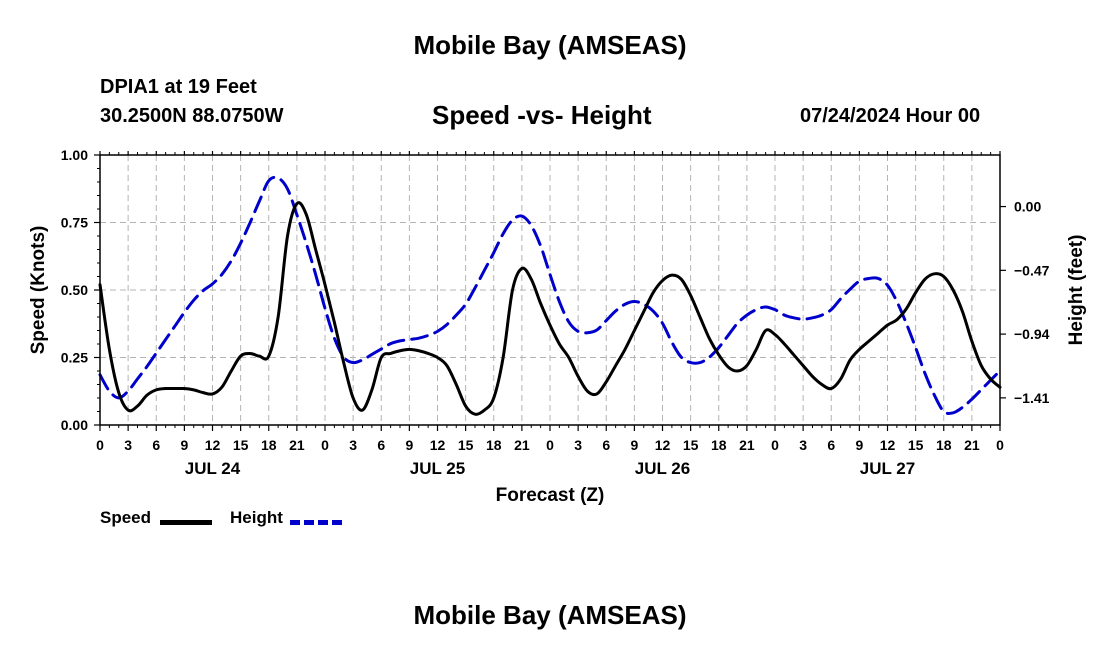 Image resolution: width=1100 pixels, height=650 pixels. I want to click on y2-tick-label: −0.47, so click(1032, 270).